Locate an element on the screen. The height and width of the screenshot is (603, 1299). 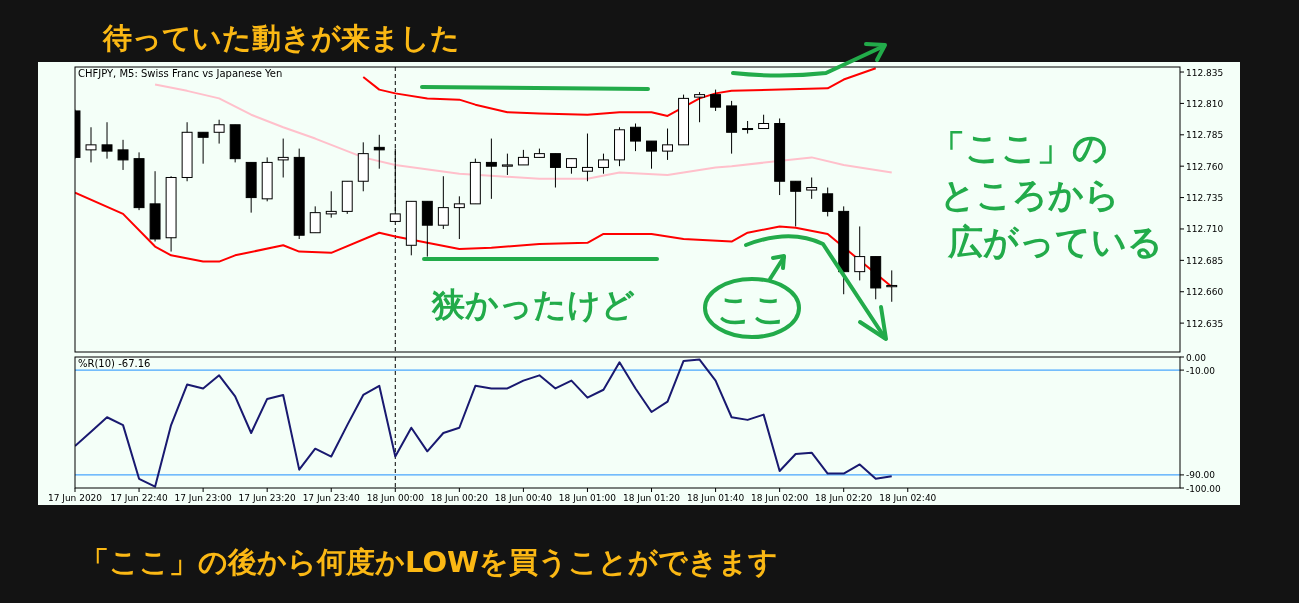
x-tick-label: 18 Jun 00:00 is located at coordinates (395, 498).